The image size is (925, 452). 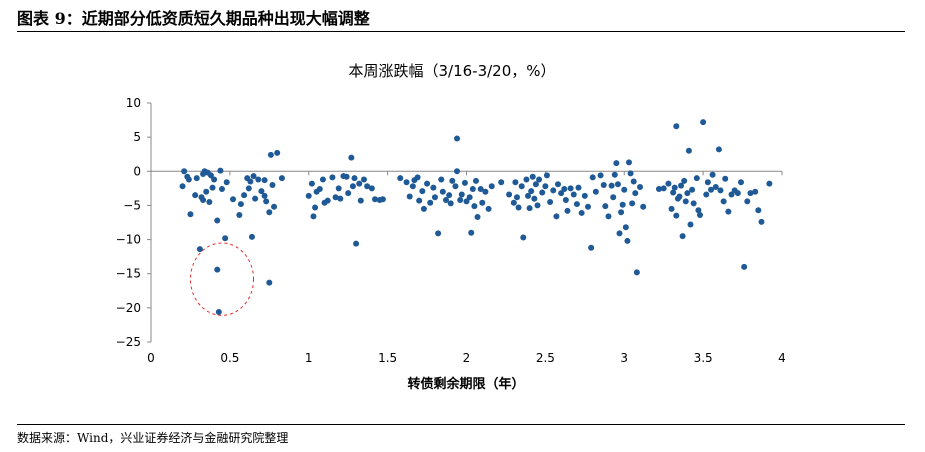 I want to click on y-tick-label: 0, so click(x=137, y=171).